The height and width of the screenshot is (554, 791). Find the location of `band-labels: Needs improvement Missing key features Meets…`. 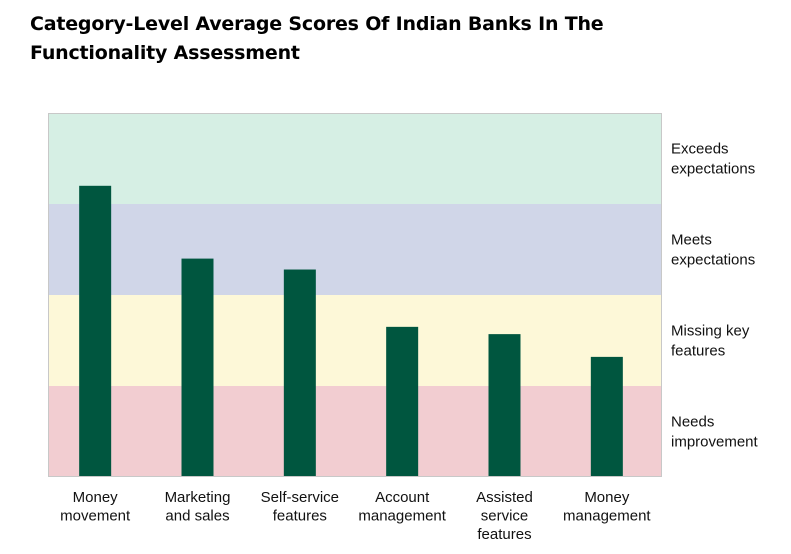

band-labels: Needs improvement Missing key features Meets… is located at coordinates (715, 296).